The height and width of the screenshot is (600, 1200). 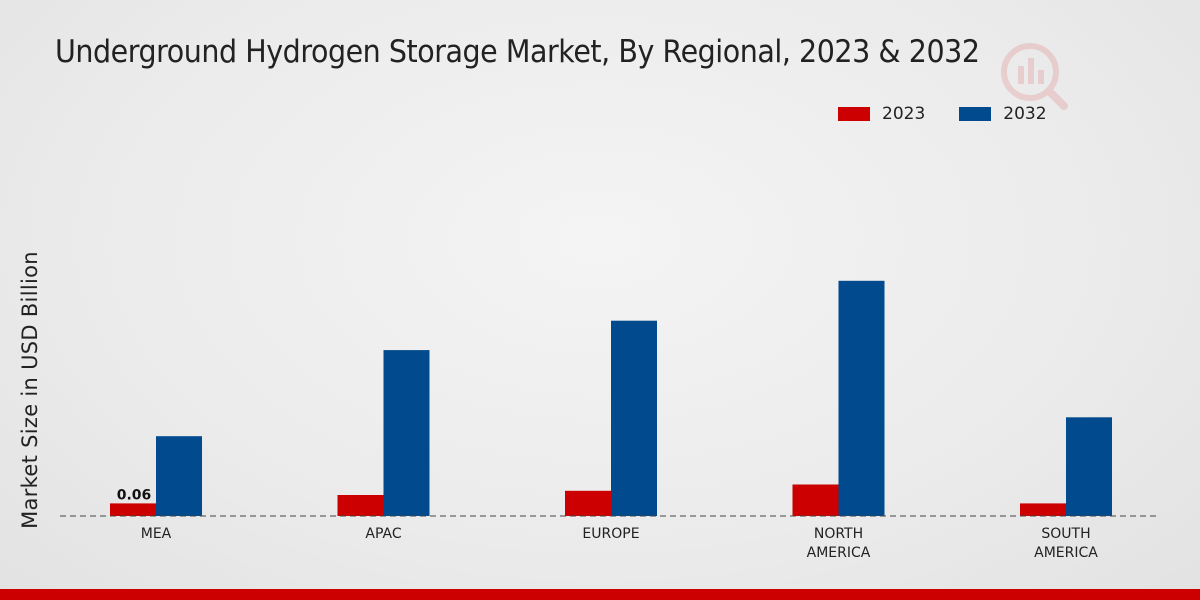 What do you see at coordinates (156, 534) in the screenshot?
I see `x-tick-label-mea: MEA` at bounding box center [156, 534].